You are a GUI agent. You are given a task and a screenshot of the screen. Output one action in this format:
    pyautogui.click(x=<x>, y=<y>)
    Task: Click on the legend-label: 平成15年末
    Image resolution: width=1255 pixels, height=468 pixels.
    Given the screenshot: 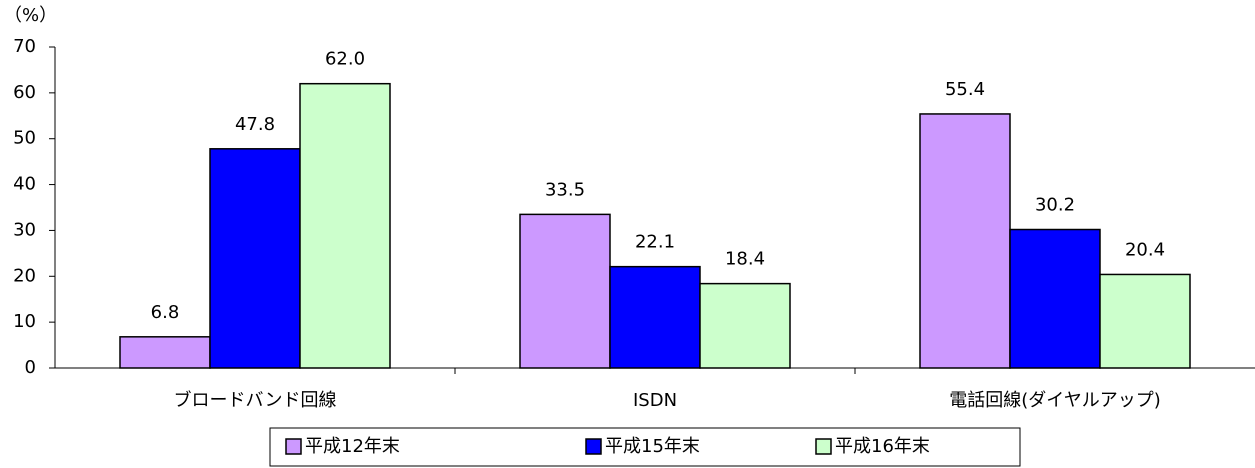 What is the action you would take?
    pyautogui.click(x=652, y=446)
    